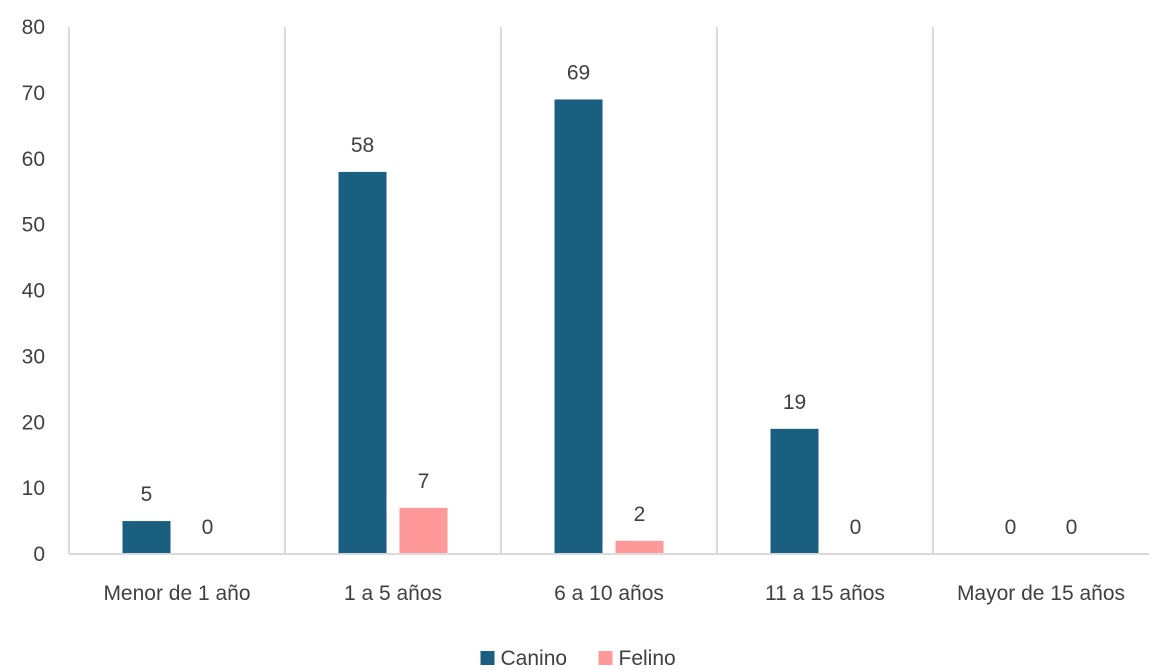  What do you see at coordinates (33, 93) in the screenshot?
I see `y-tick-label: 70` at bounding box center [33, 93].